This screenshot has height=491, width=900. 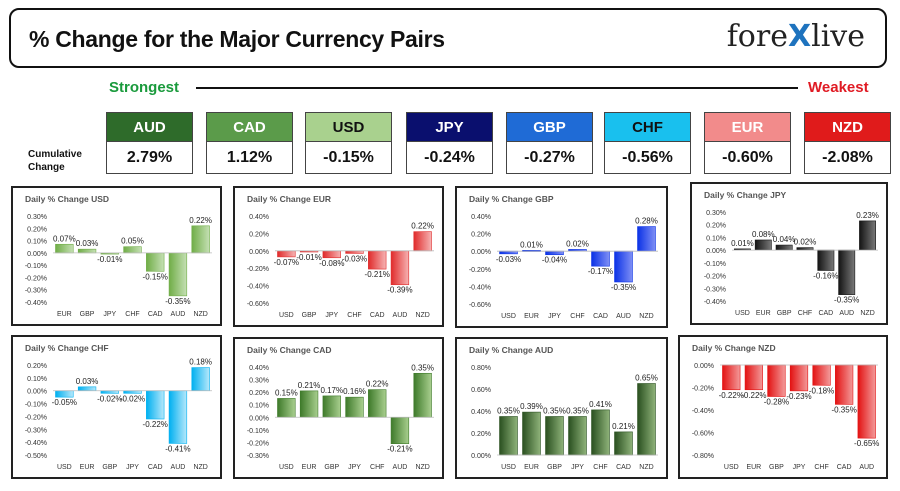 What do you see at coordinates (286, 392) in the screenshot?
I see `data-label: 0.15%` at bounding box center [286, 392].